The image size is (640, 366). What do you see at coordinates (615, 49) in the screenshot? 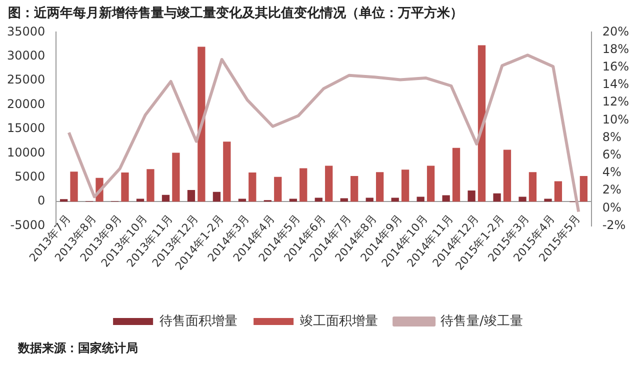
I see `y2-tick-label: 18%` at bounding box center [615, 49].